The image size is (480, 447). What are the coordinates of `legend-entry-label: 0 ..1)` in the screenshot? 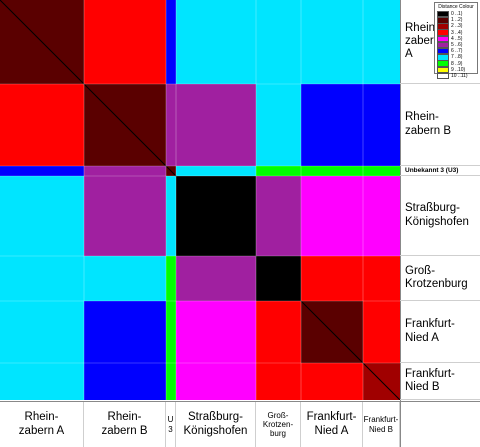 It's located at (457, 14).